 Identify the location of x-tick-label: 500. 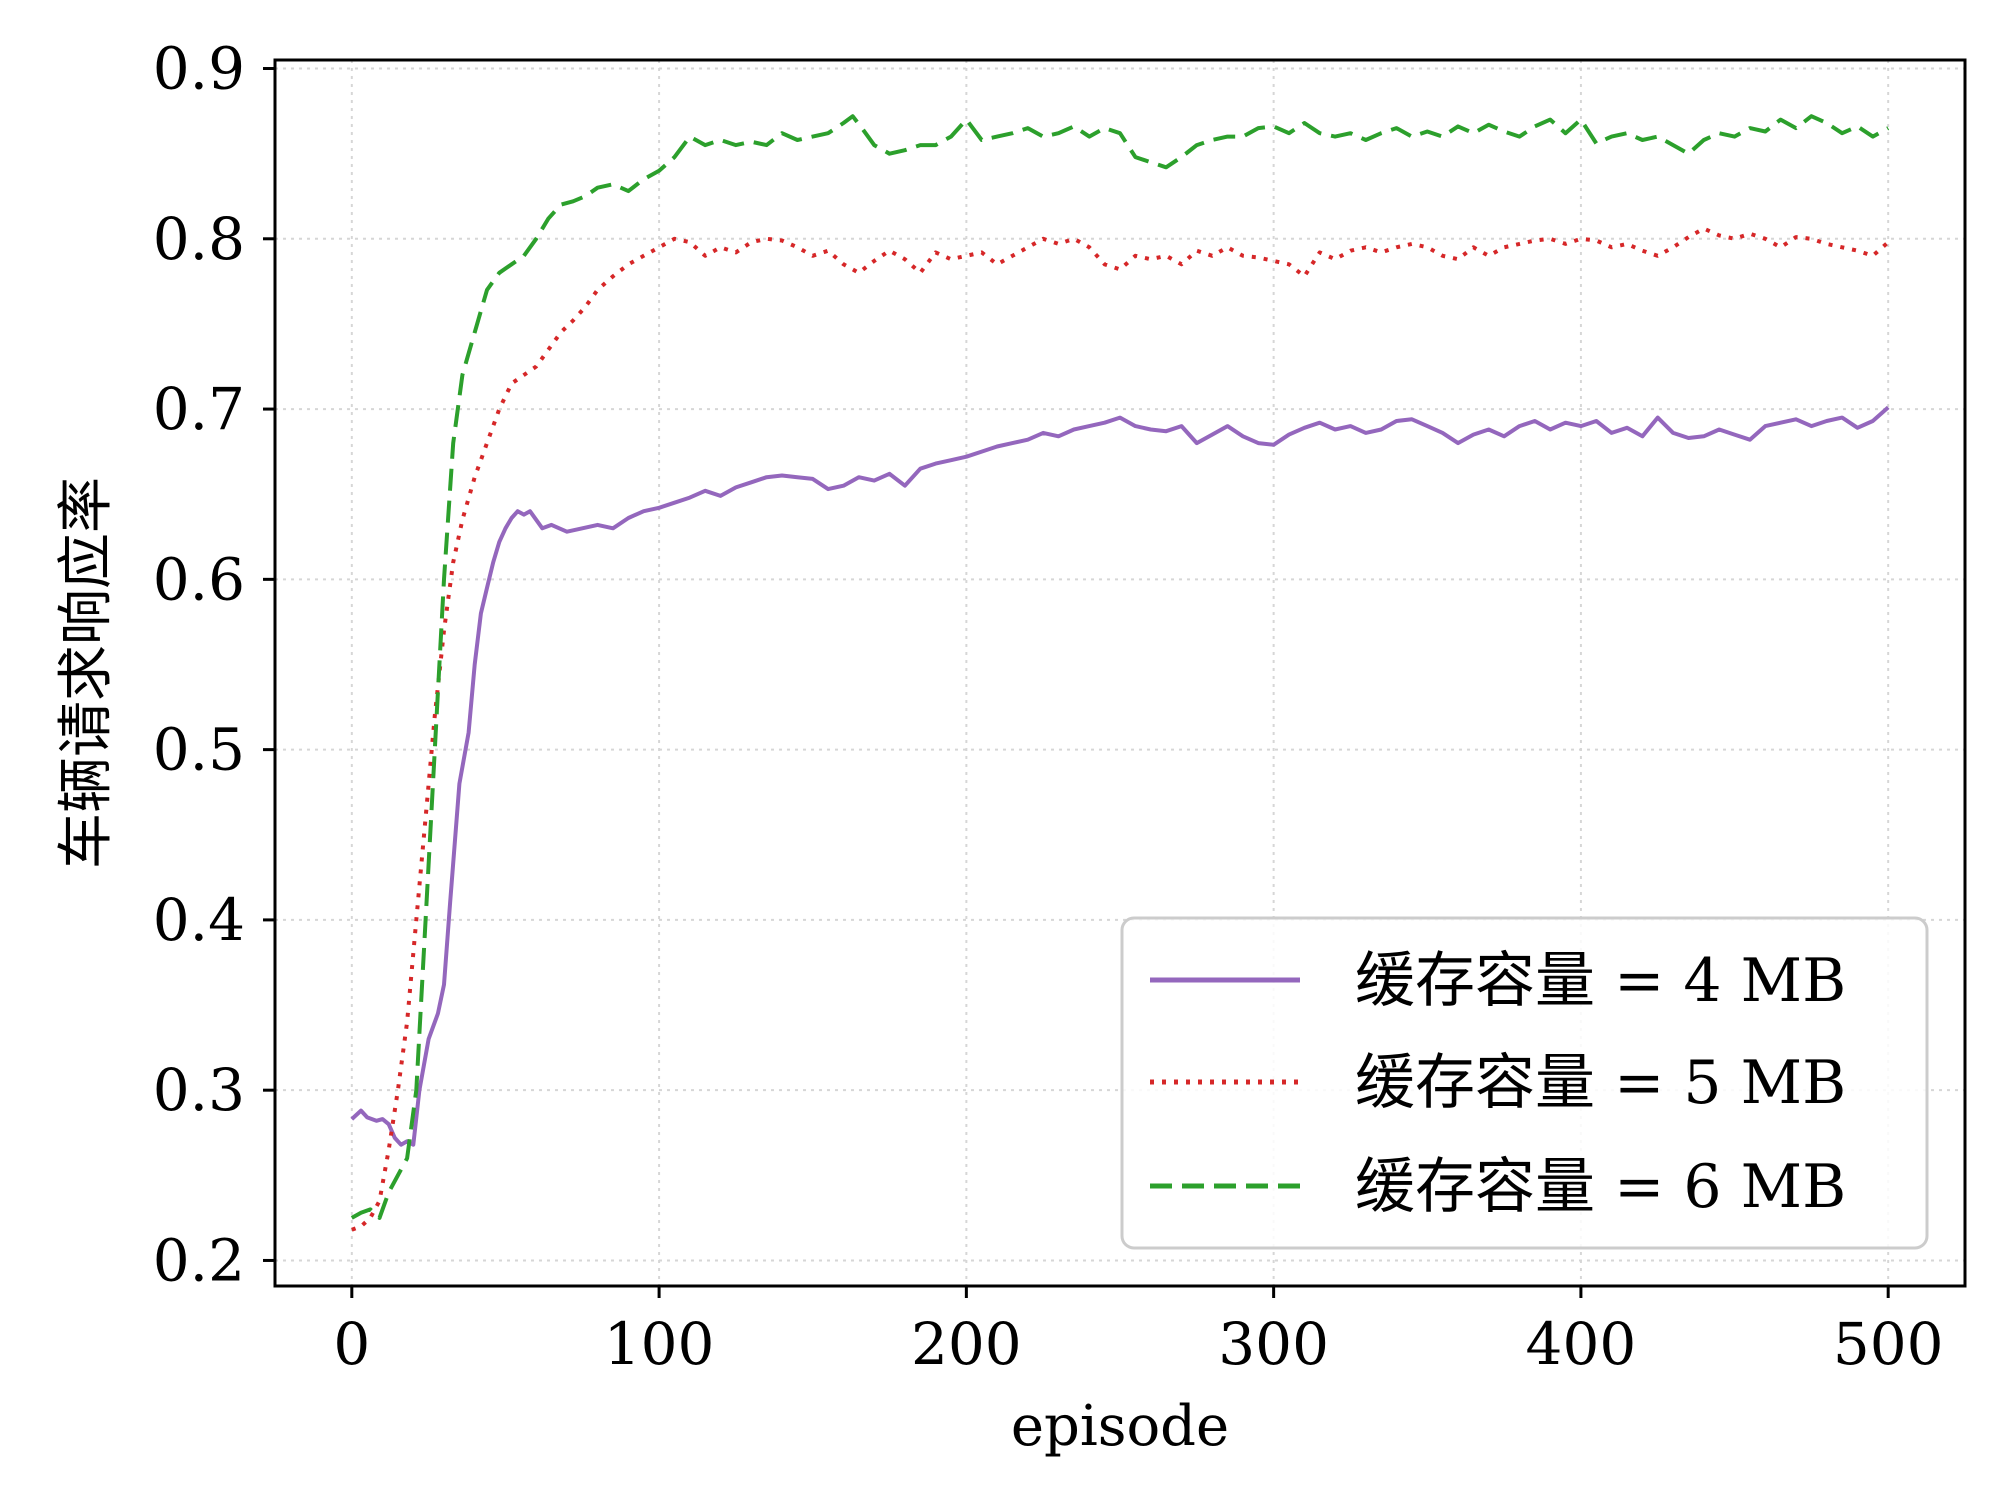
(1888, 1344).